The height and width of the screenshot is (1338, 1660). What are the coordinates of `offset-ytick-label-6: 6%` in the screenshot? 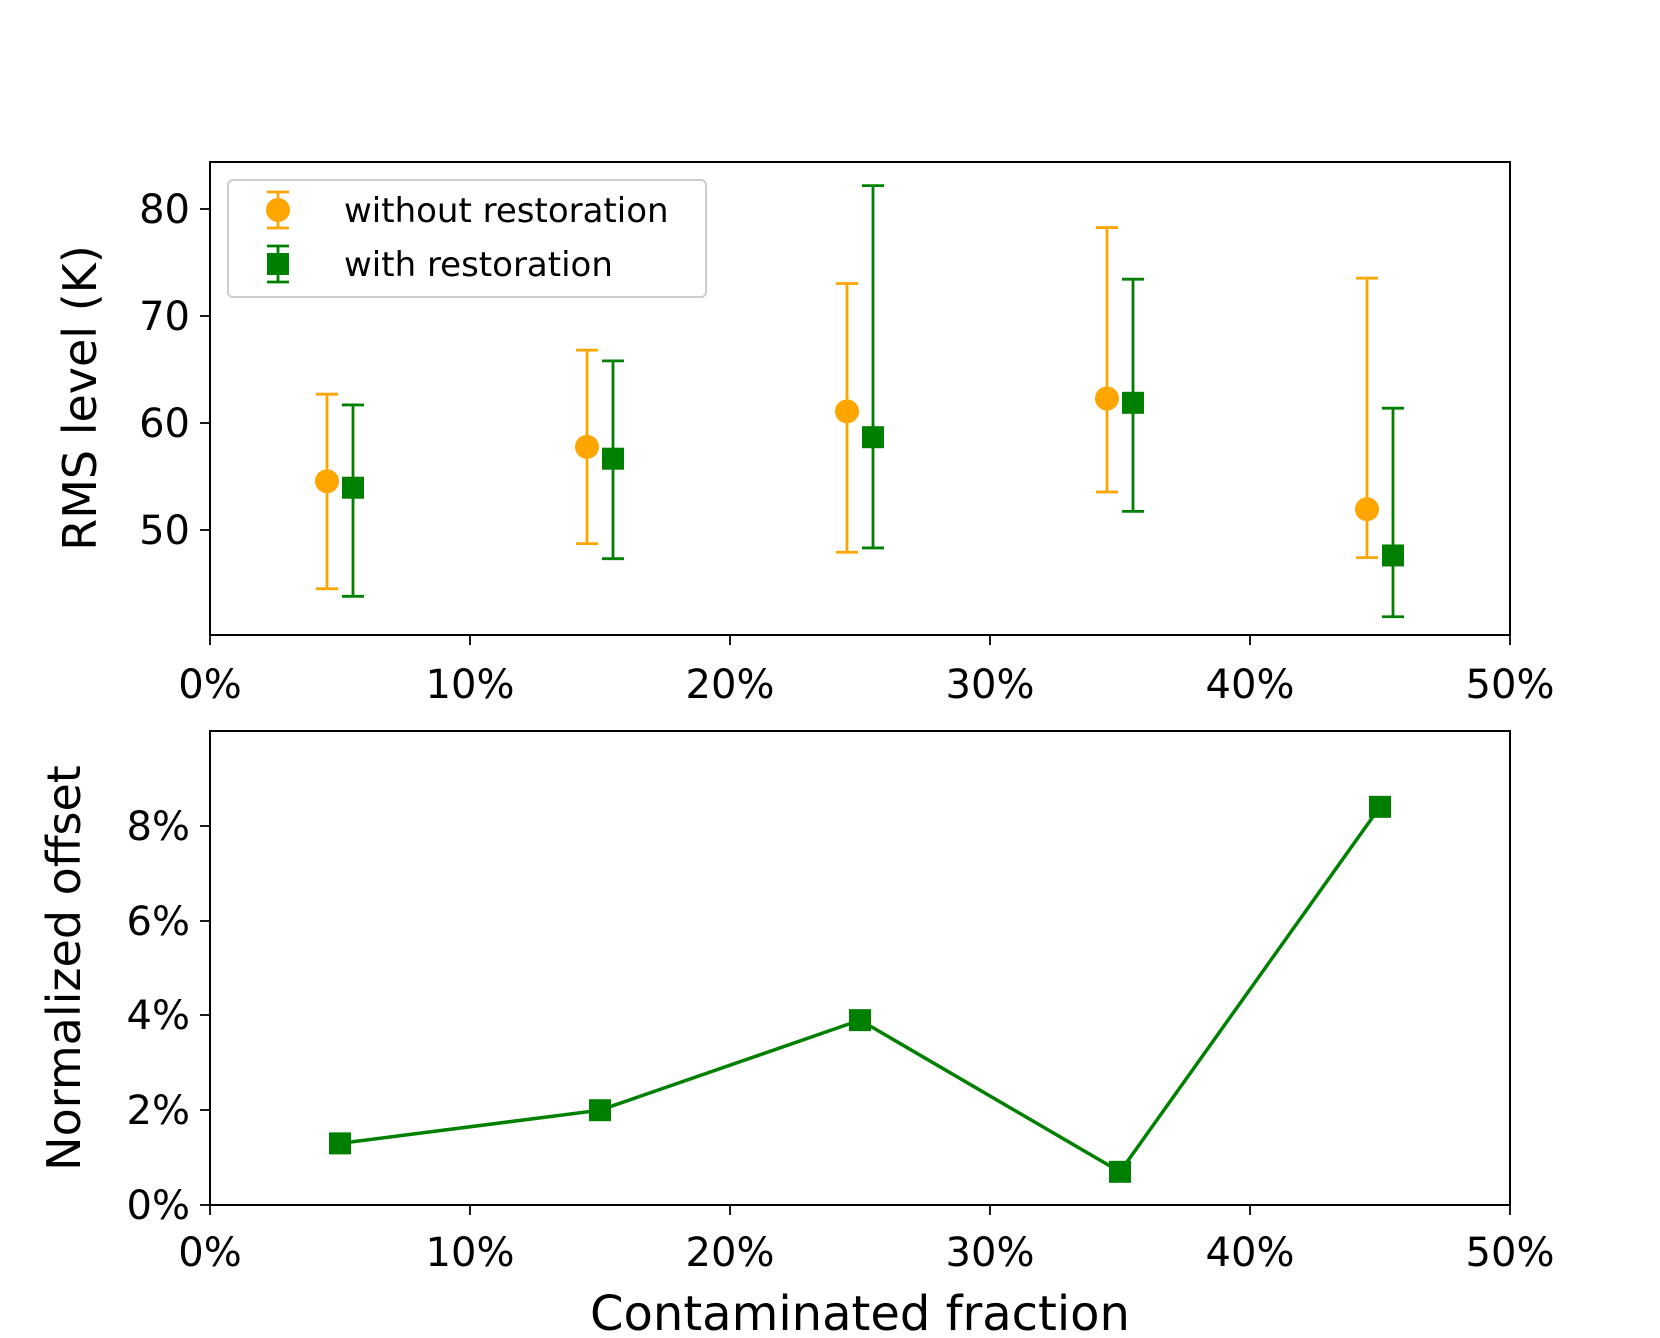 It's located at (158, 922).